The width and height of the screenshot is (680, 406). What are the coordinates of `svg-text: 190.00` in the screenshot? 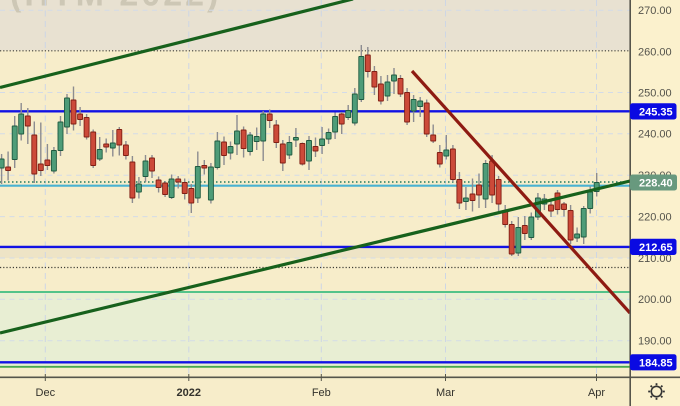 It's located at (655, 342).